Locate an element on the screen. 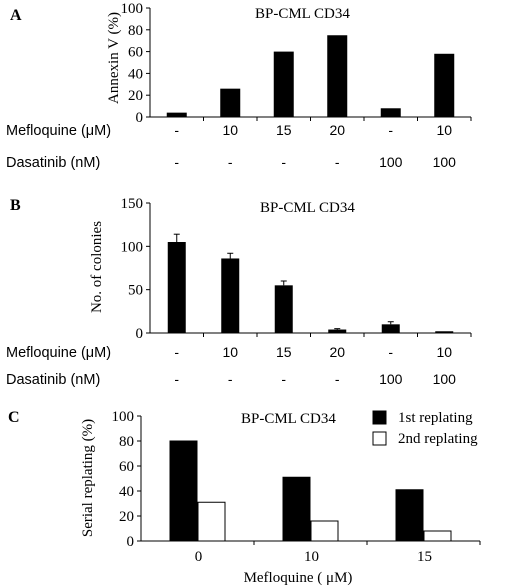  panel-a-ytick-label: 0 is located at coordinates (140, 118).